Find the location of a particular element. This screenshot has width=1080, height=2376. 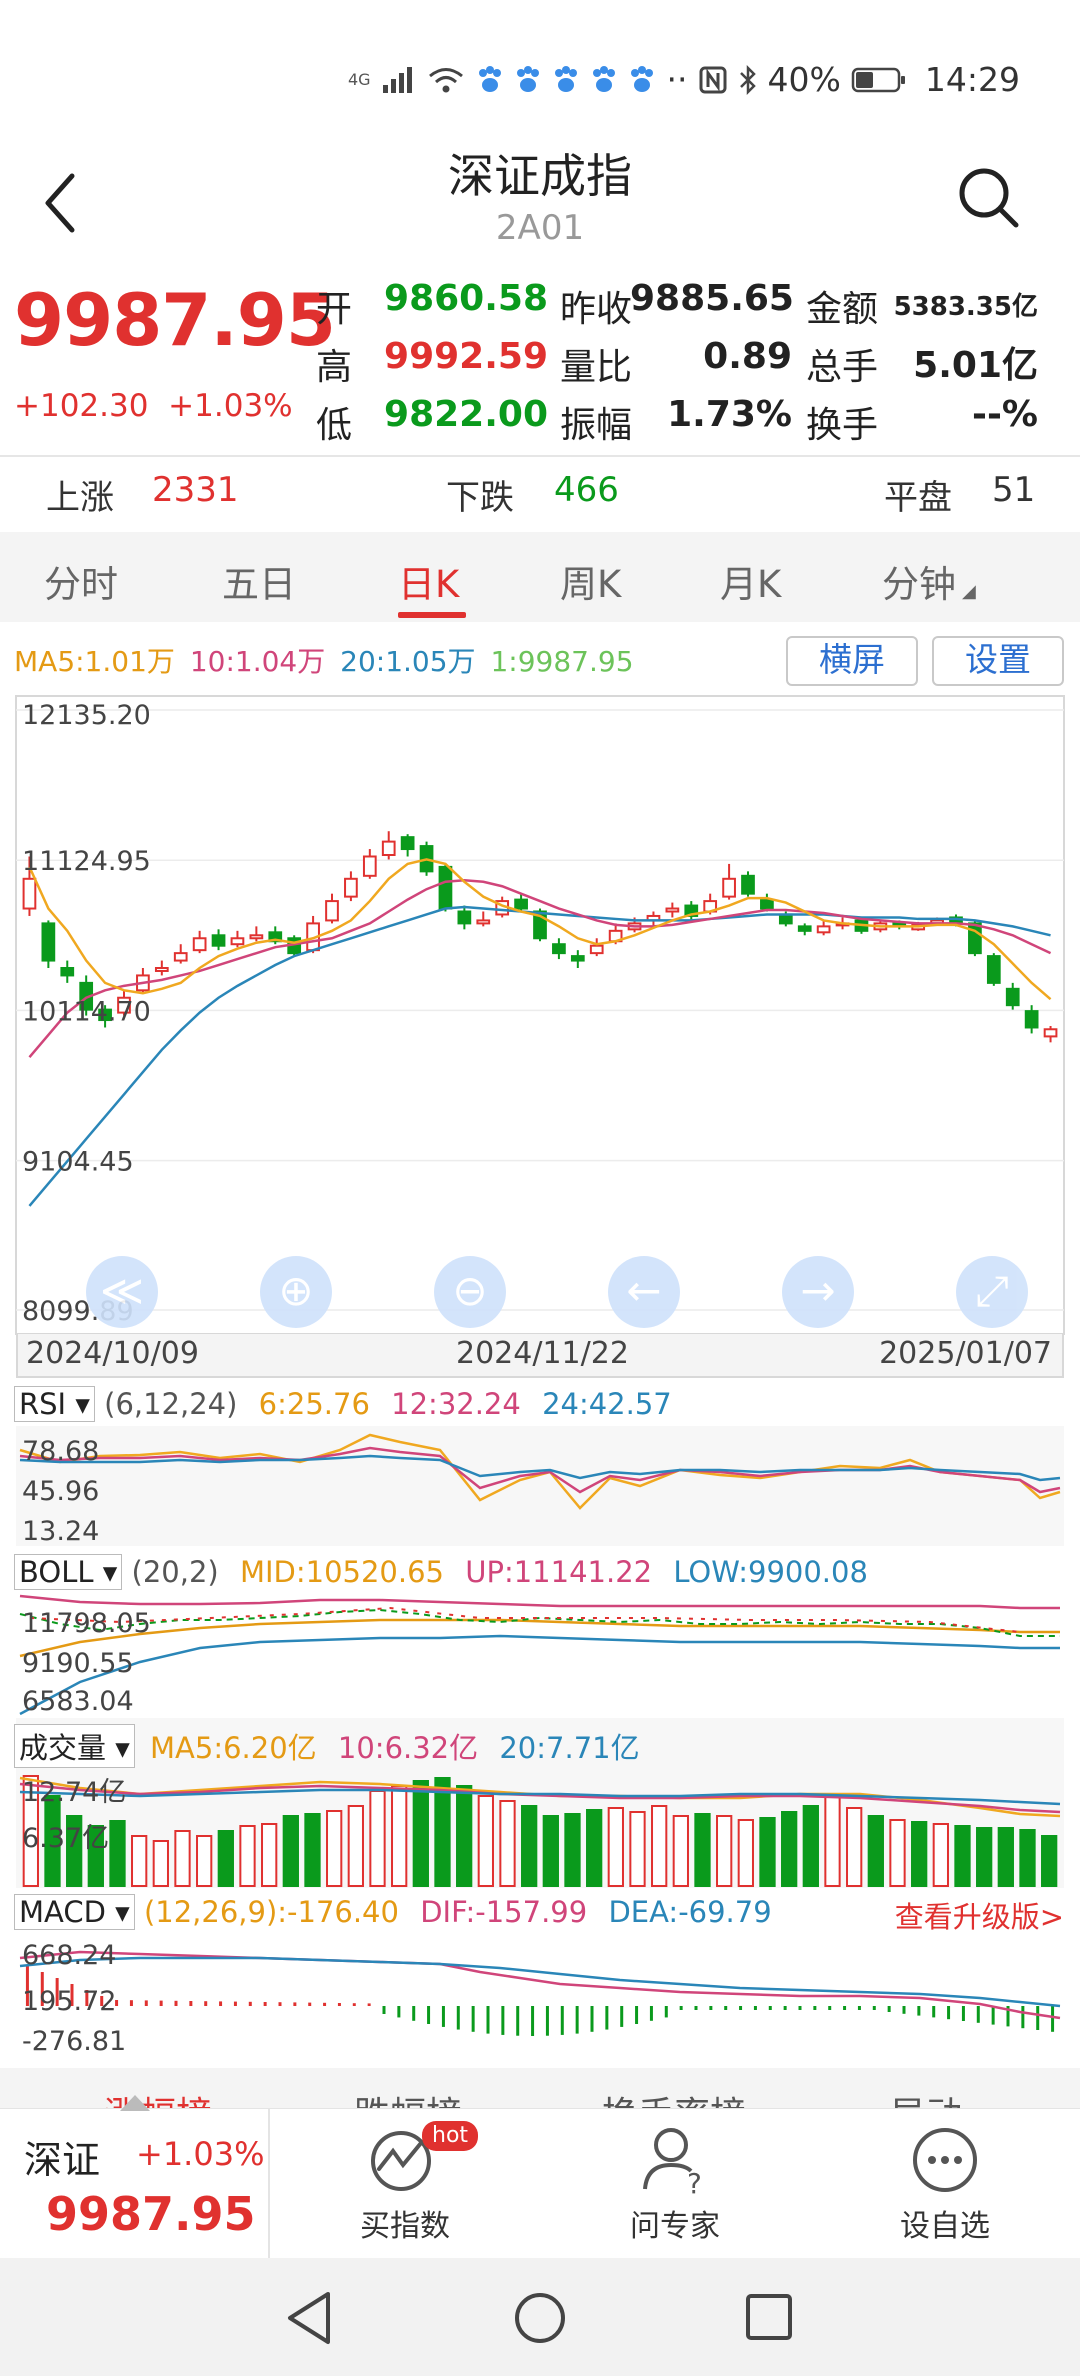

tab-unusual: 异动 is located at coordinates (926, 2097).